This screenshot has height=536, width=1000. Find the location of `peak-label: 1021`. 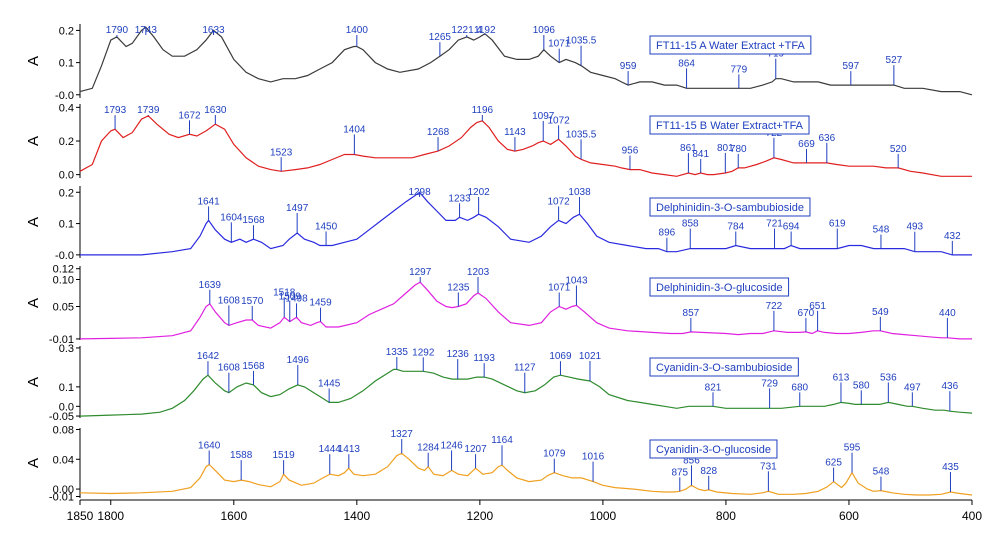

peak-label: 1021 is located at coordinates (590, 356).